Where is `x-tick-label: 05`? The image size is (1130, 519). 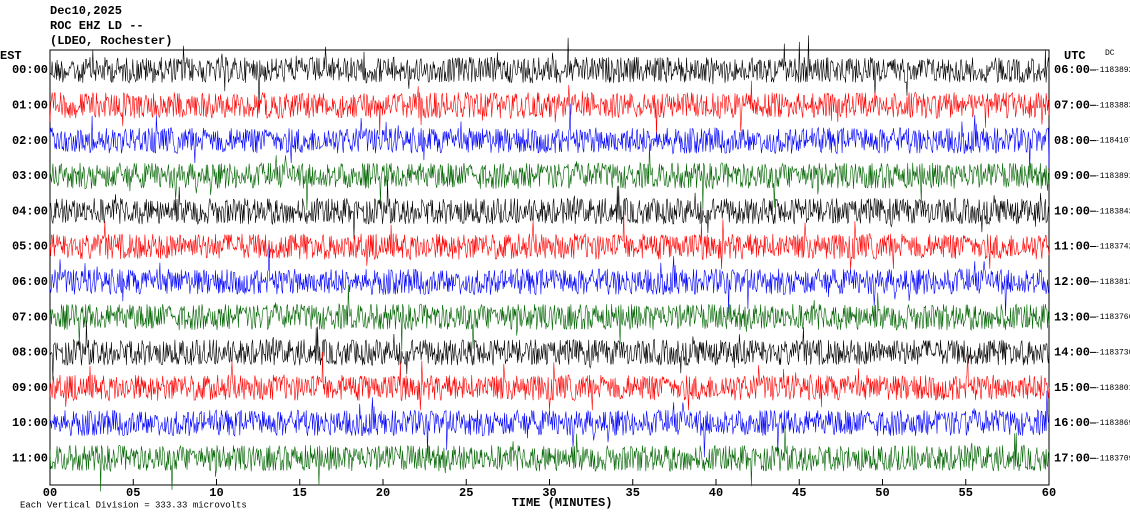
x-tick-label: 05 is located at coordinates (133, 493).